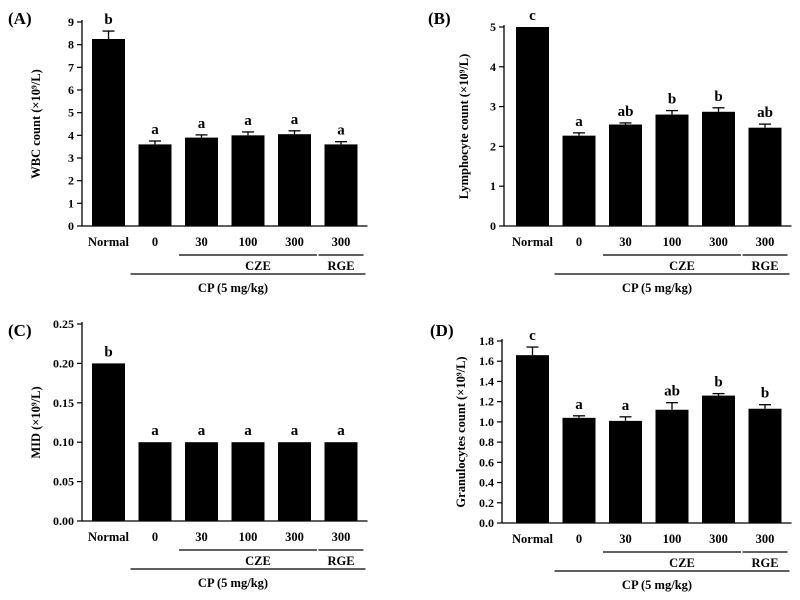  Describe the element at coordinates (36, 422) in the screenshot. I see `y-axis-label: MID (×10⁹/L)` at that location.